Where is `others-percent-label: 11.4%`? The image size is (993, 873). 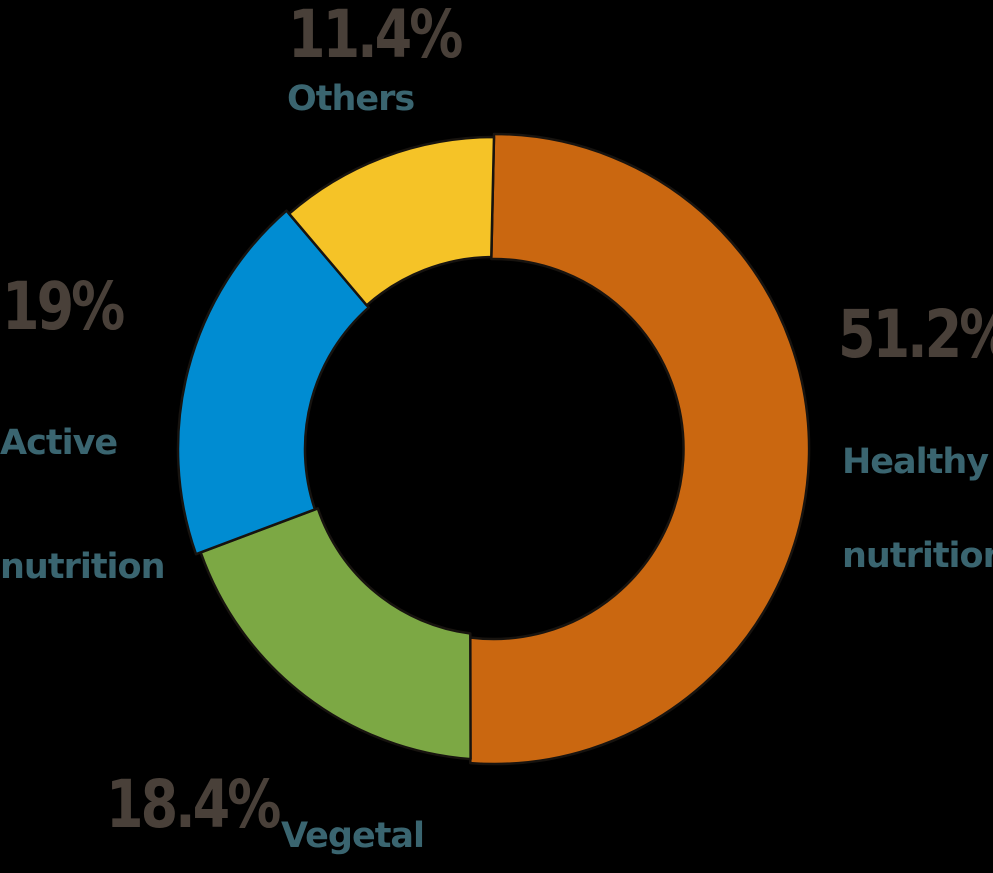 others-percent-label: 11.4% is located at coordinates (375, 36).